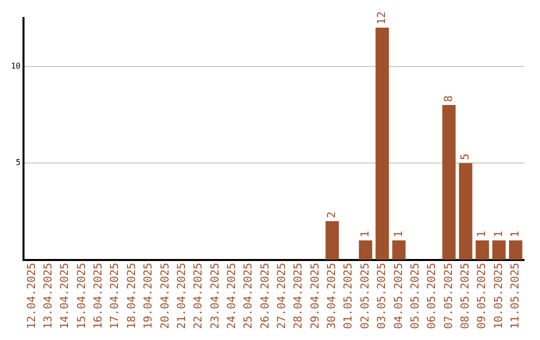  Describe the element at coordinates (231, 296) in the screenshot. I see `x-tick-label: 24.04.2025` at that location.